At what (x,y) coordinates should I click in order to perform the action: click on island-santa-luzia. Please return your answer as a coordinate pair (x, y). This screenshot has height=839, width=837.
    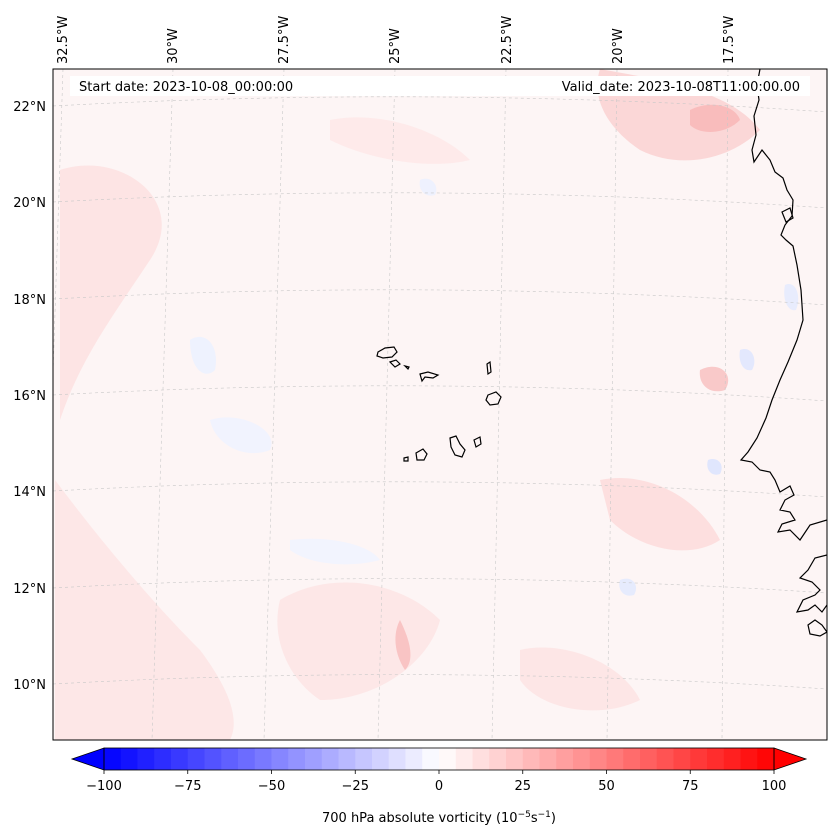
    Looking at the image, I should click on (406, 367).